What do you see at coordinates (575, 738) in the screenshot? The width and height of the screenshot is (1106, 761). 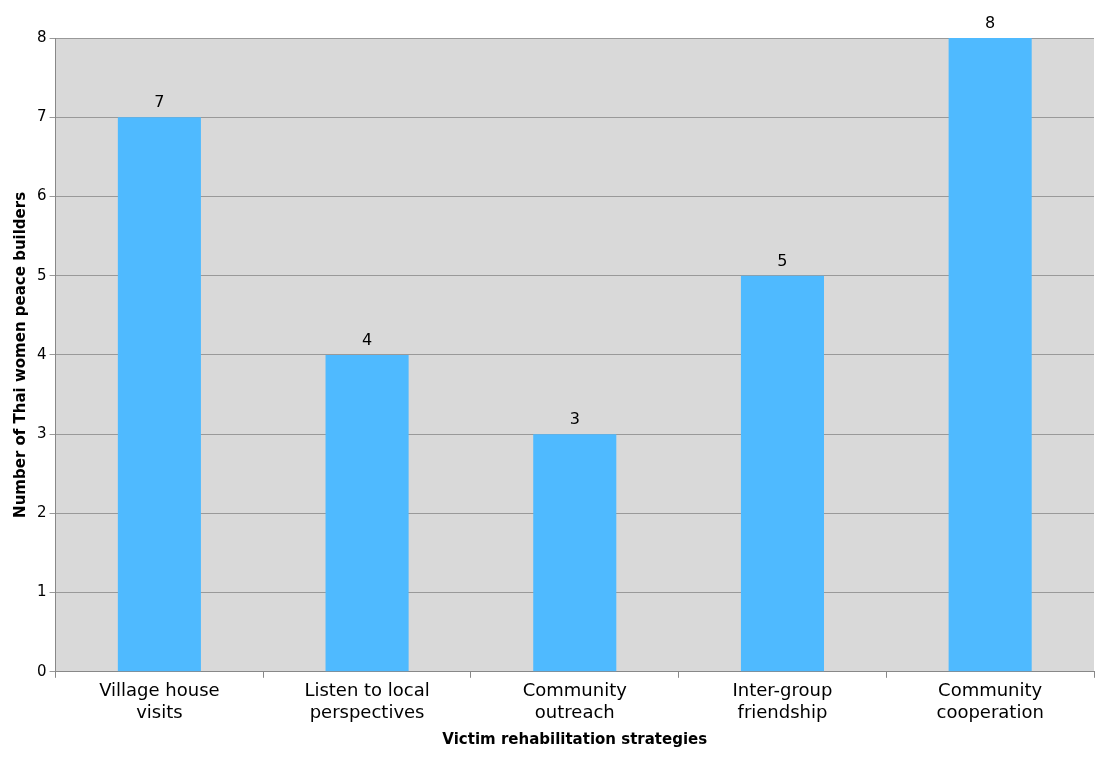 I see `x-axis-title: Victim rehabilitation strategies` at bounding box center [575, 738].